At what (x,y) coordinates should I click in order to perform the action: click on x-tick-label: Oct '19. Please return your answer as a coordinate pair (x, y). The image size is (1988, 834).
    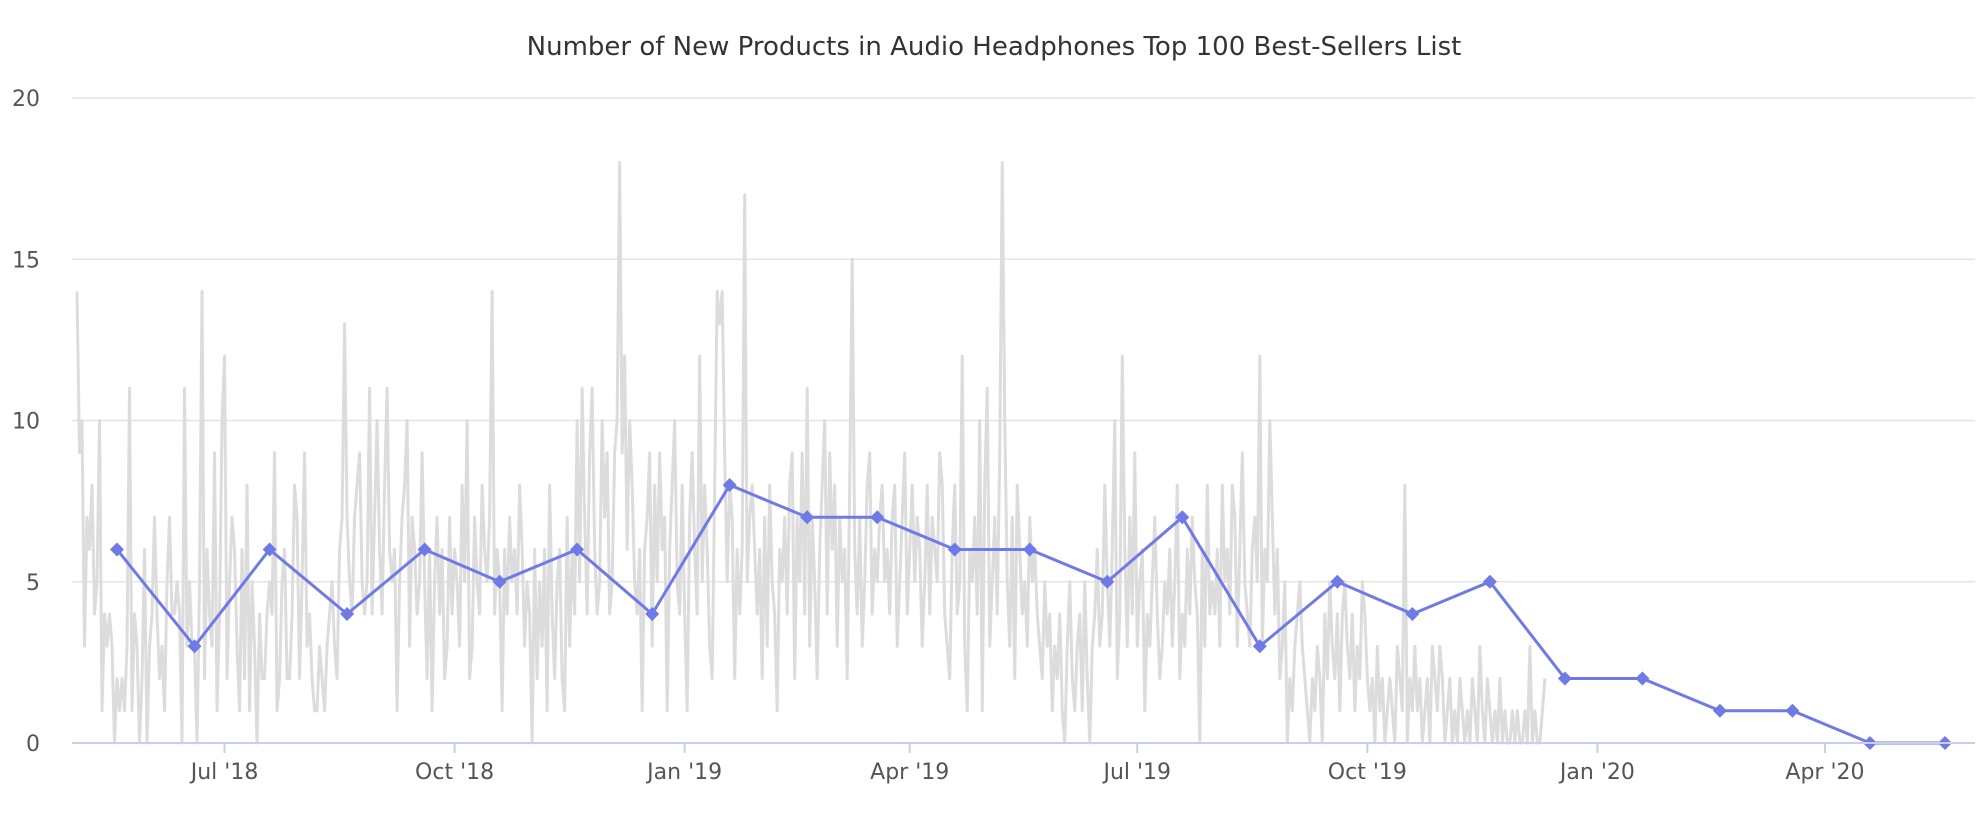
    Looking at the image, I should click on (1367, 772).